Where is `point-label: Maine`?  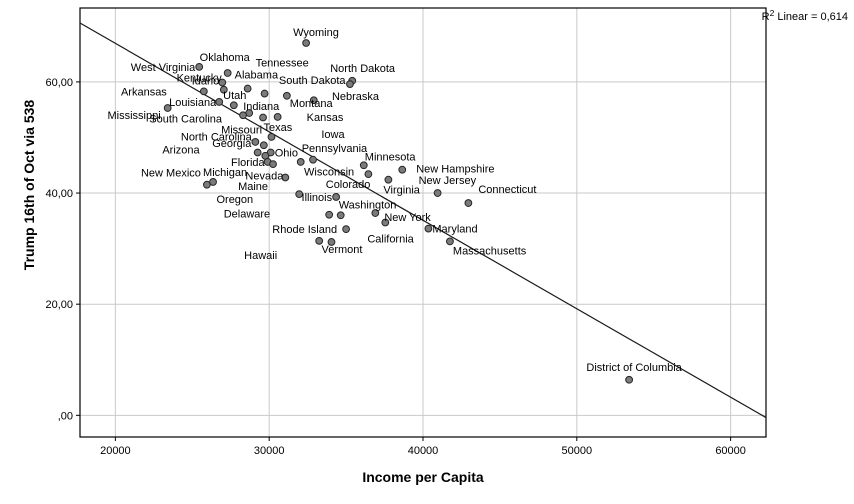
point-label: Maine is located at coordinates (253, 187).